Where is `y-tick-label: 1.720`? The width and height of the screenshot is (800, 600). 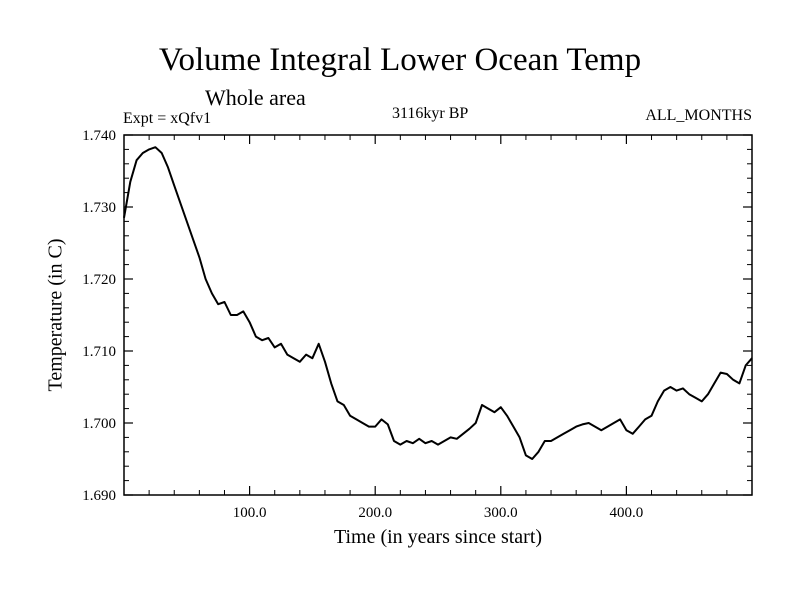 y-tick-label: 1.720 is located at coordinates (99, 280).